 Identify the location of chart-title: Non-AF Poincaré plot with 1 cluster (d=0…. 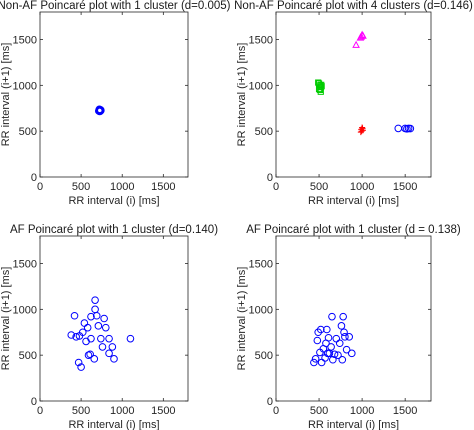
(115, 6).